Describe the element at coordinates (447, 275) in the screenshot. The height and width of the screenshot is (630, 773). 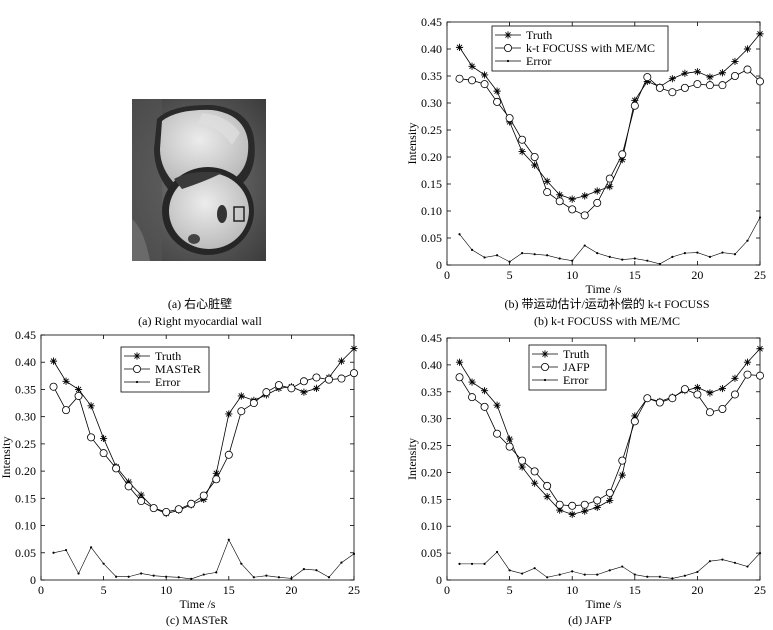
I see `x-tick-label: 0` at that location.